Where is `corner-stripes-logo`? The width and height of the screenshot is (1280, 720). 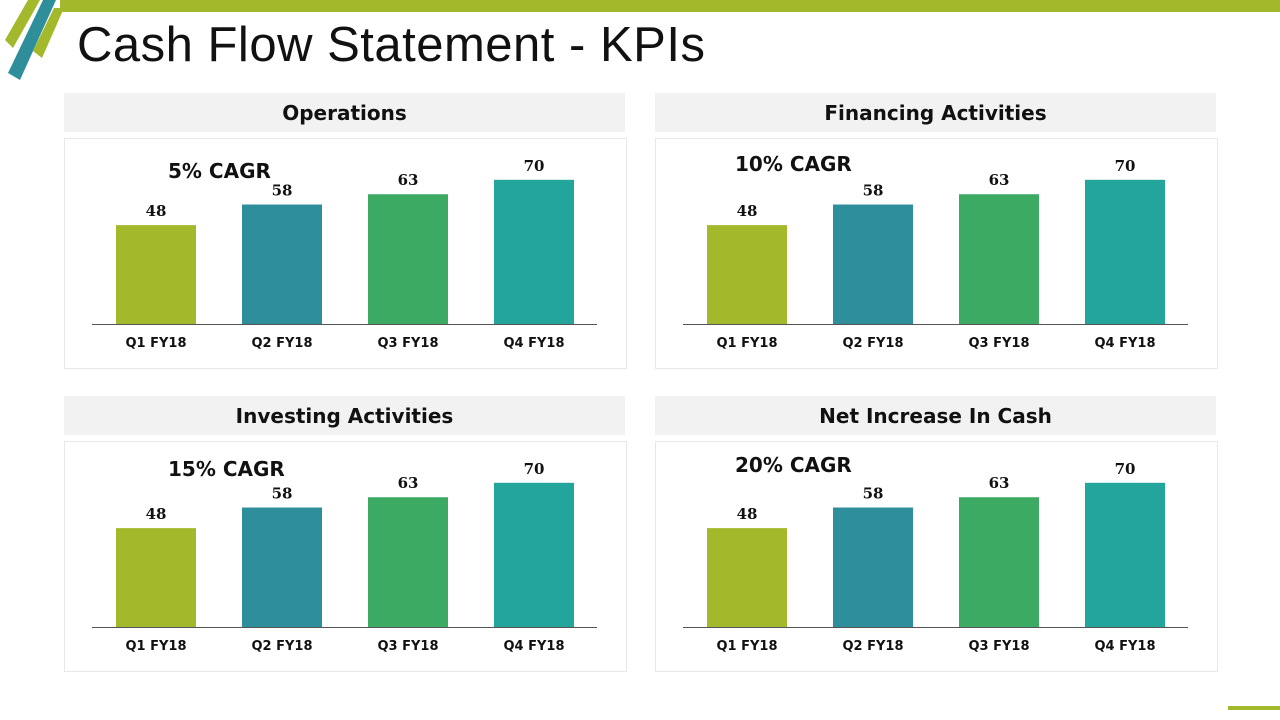
corner-stripes-logo is located at coordinates (34, 40).